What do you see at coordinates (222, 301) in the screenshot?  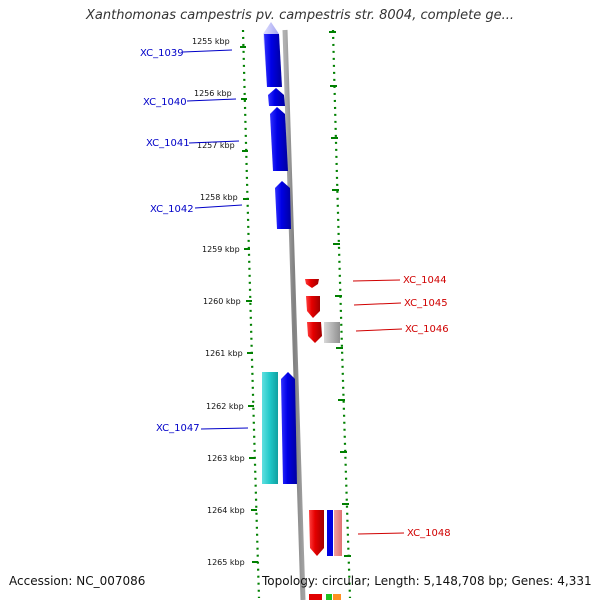 I see `tick-label: 1260 kbp` at bounding box center [222, 301].